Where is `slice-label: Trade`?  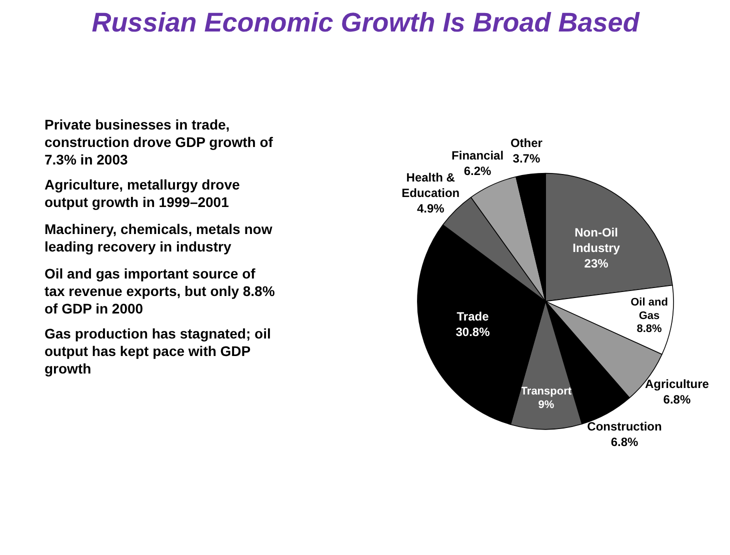
slice-label: Trade is located at coordinates (473, 316).